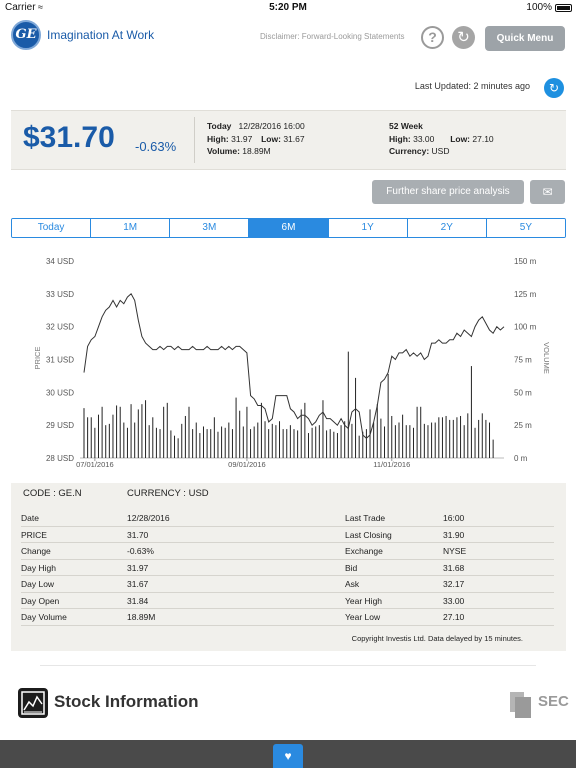 The width and height of the screenshot is (576, 768). Describe the element at coordinates (455, 551) in the screenshot. I see `field-value: NYSE` at that location.